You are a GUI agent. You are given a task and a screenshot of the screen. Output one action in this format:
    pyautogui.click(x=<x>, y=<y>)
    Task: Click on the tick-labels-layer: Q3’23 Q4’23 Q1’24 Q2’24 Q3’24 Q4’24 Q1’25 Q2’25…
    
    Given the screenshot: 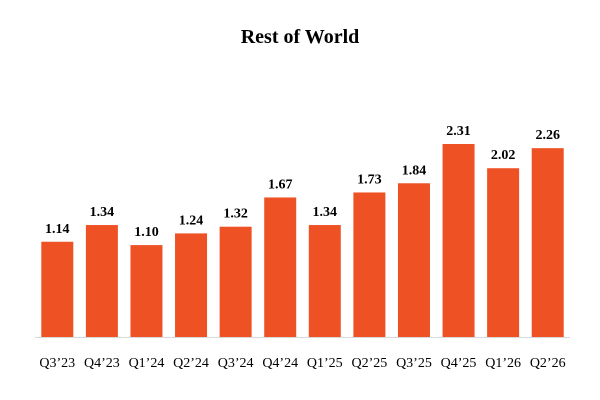 What is the action you would take?
    pyautogui.click(x=302, y=363)
    